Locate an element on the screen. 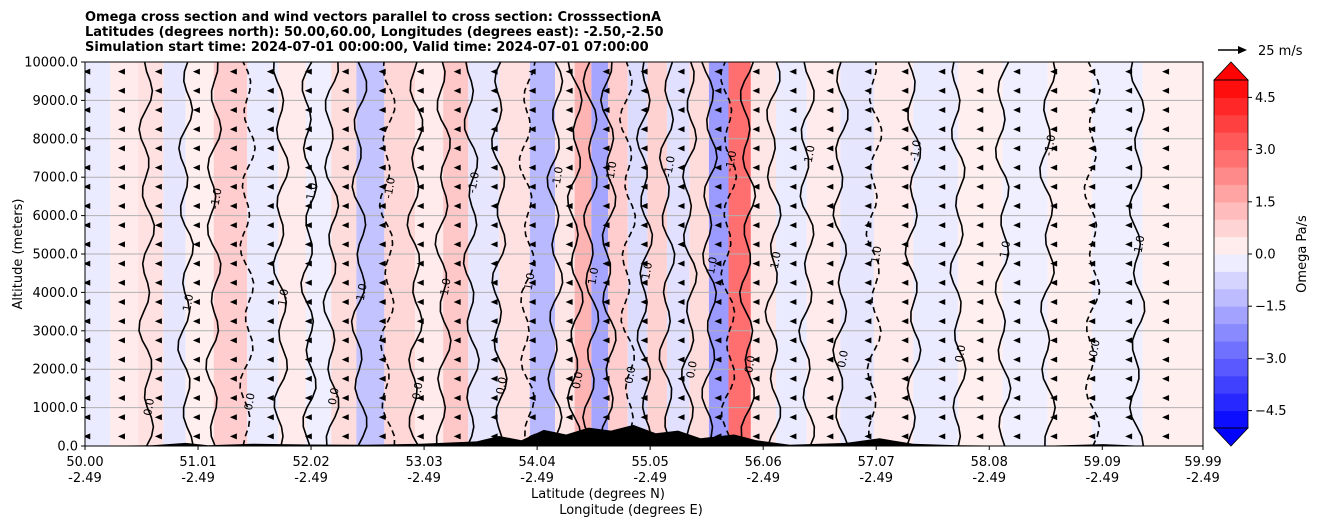 The width and height of the screenshot is (1320, 526). terrain-shape is located at coordinates (644, 435).